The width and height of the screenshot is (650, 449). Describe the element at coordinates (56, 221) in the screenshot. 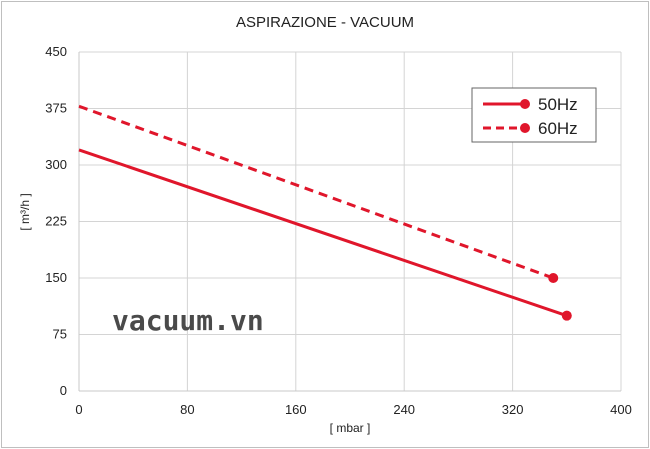

I see `y-tick-label: 225` at that location.